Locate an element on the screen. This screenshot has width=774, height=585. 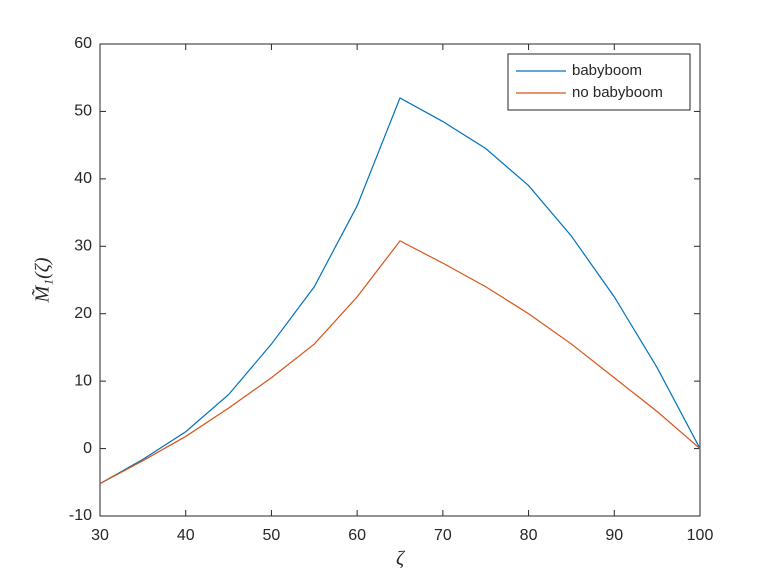
x-tick-label: 100 is located at coordinates (700, 535).